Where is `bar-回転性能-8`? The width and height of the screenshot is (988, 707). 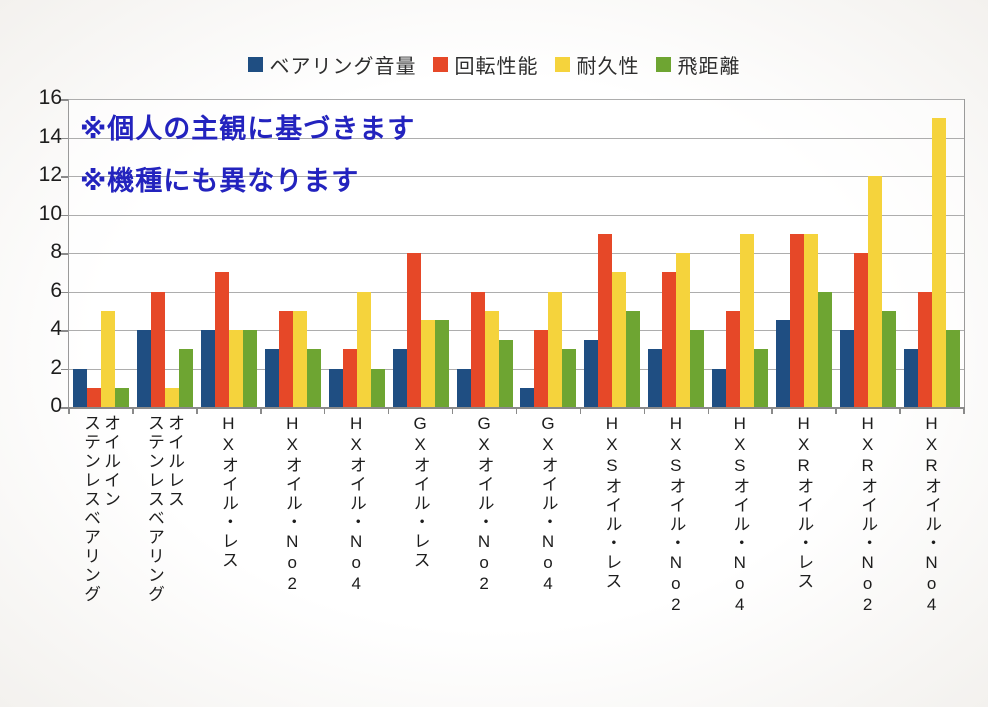
bar-回転性能-8 is located at coordinates (605, 320).